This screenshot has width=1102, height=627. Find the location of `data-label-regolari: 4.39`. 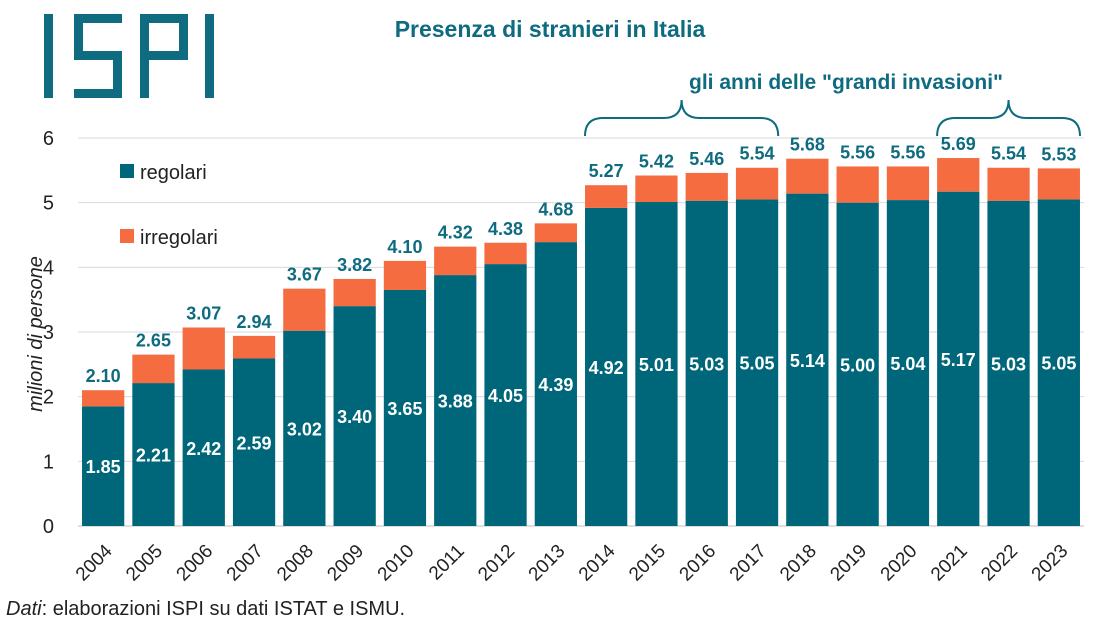

data-label-regolari: 4.39 is located at coordinates (555, 385).